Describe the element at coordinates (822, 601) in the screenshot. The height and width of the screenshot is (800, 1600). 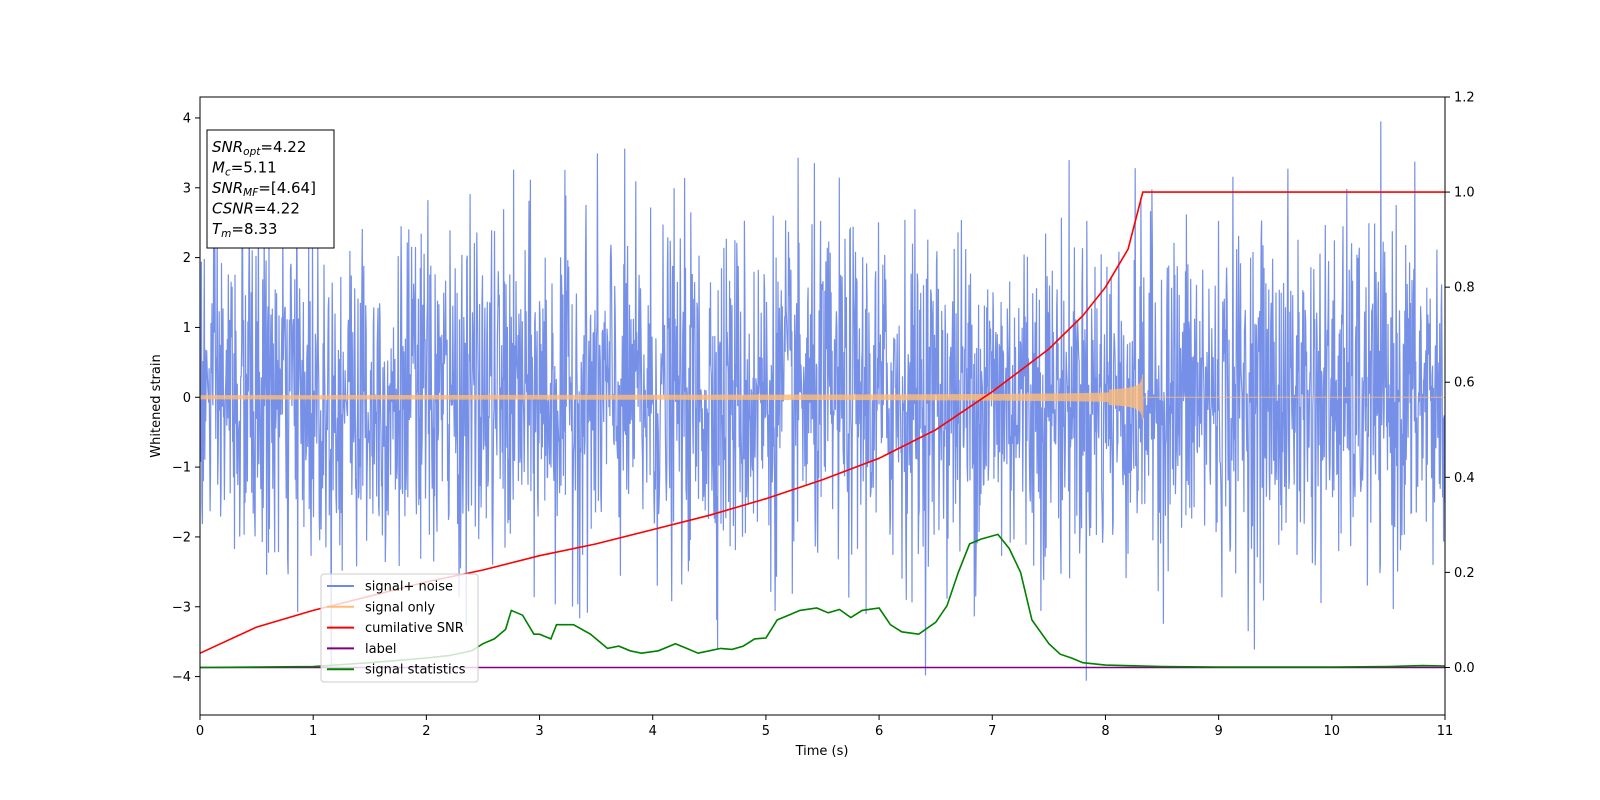
I see `series-signal-statistics` at that location.